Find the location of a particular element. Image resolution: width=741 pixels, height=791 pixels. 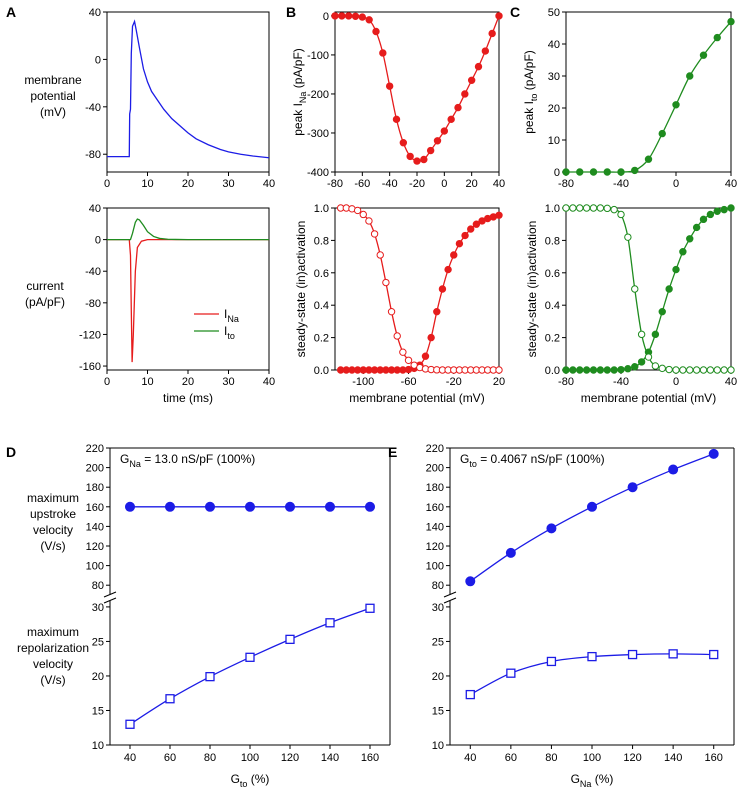

y-tick-label: -120 is located at coordinates (90, 335).